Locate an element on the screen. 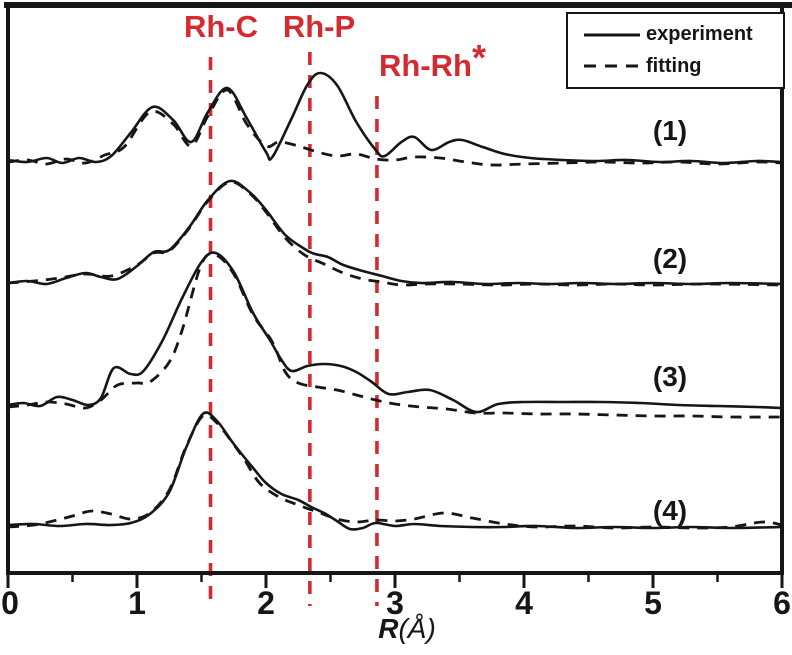  legend-entry-fitting: fitting is located at coordinates (681, 66).